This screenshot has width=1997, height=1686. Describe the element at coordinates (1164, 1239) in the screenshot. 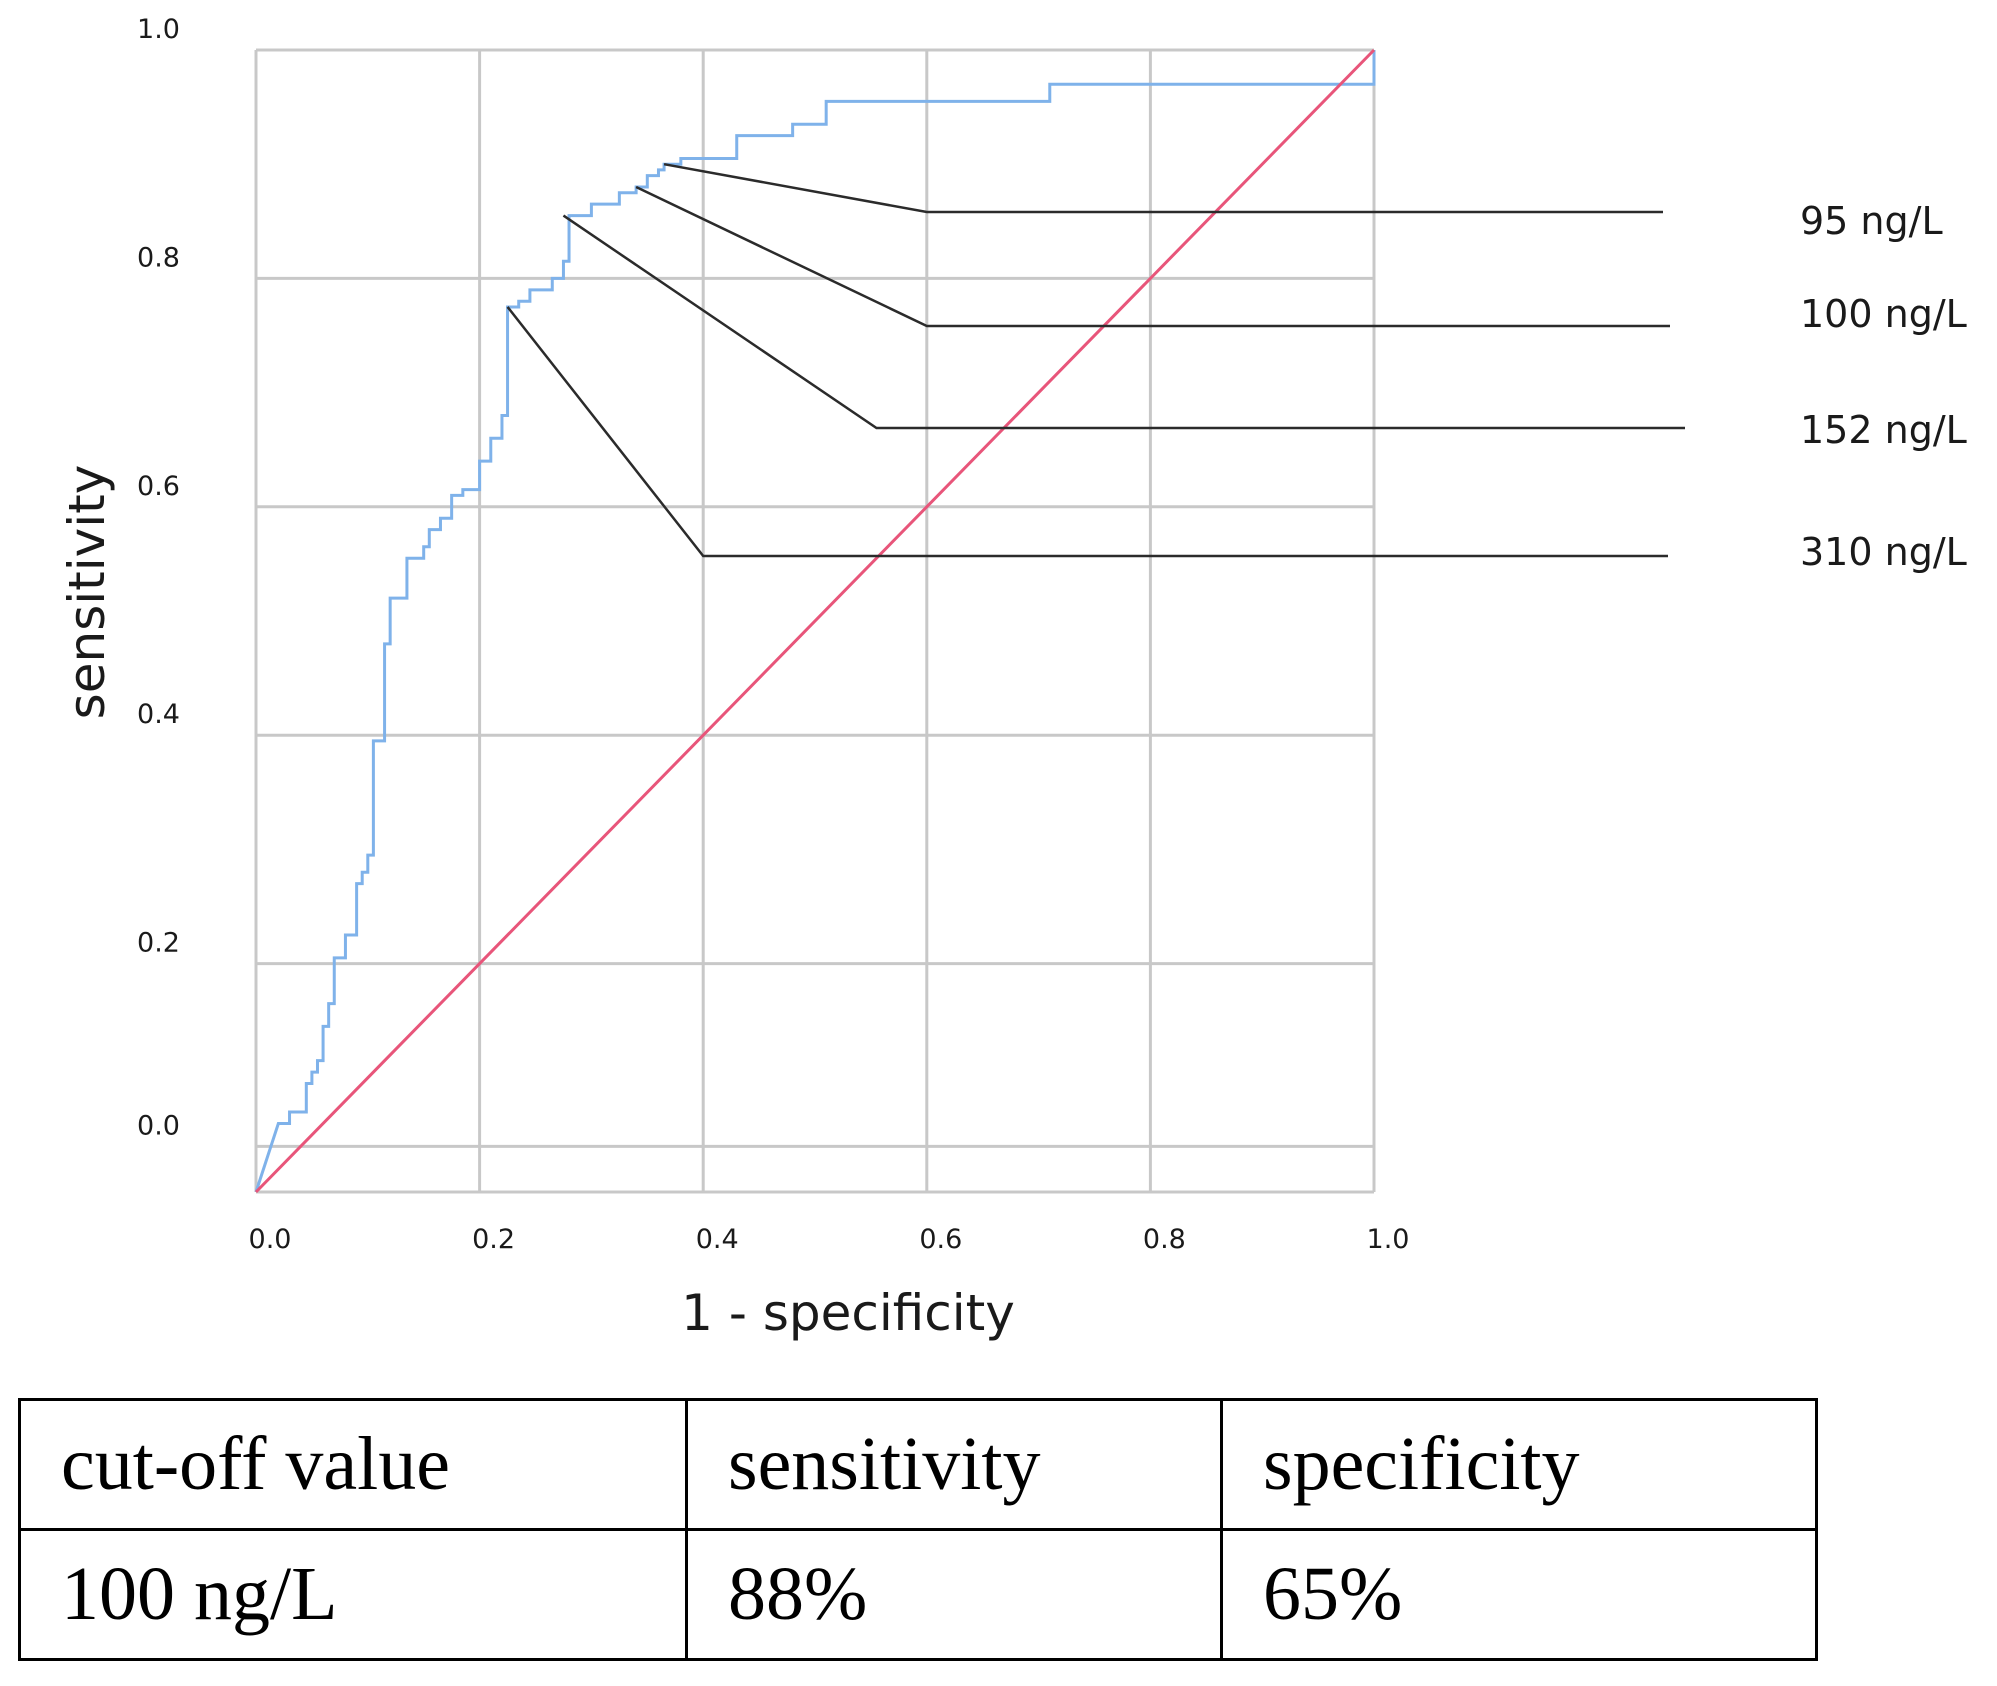

I see `x-tick-label: 0.8` at that location.